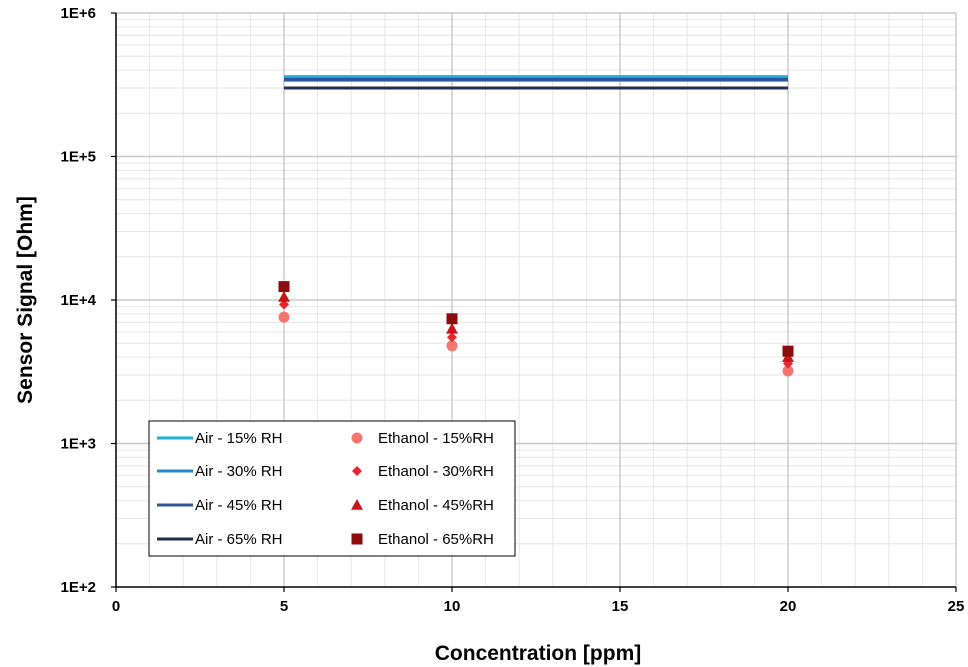 This screenshot has height=667, width=968. I want to click on y-tick-label: 1E+3, so click(78, 444).